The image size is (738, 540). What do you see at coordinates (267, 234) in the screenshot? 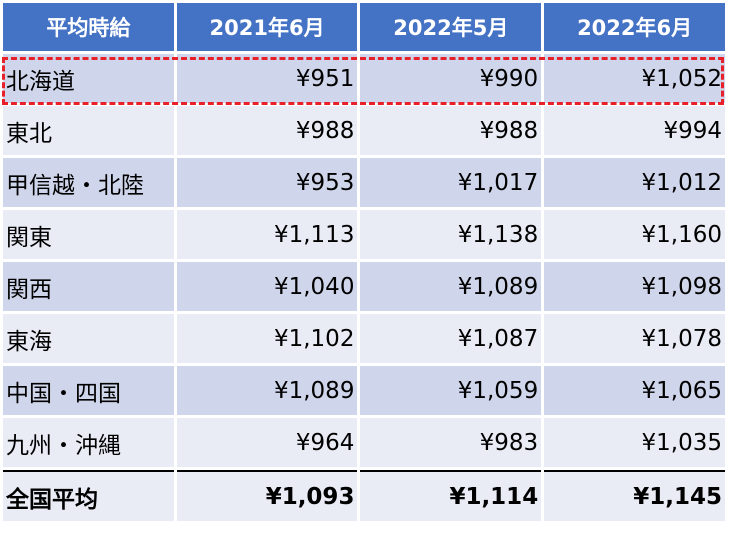
I see `value-cell: ¥1,113` at bounding box center [267, 234].